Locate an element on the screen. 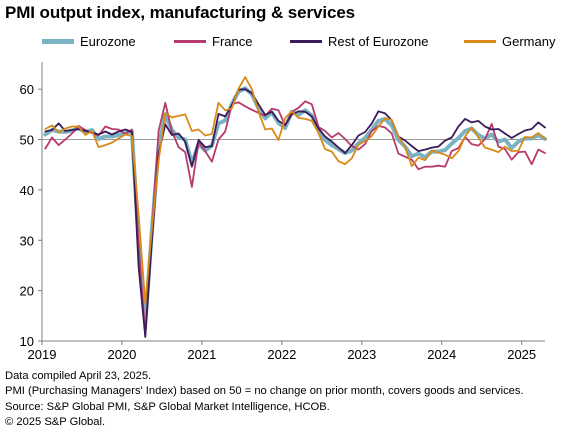 The height and width of the screenshot is (439, 561). legend-item-rest-of-eurozone: Rest of Eurozone is located at coordinates (359, 41).